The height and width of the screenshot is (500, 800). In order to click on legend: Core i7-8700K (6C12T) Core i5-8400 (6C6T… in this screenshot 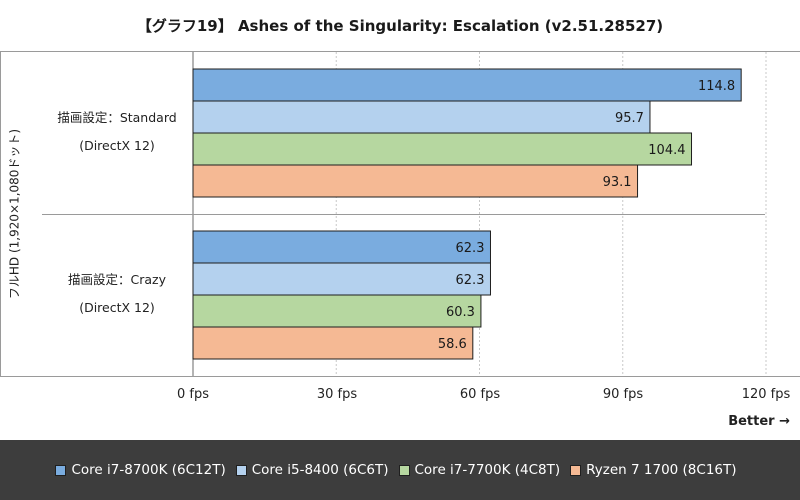, I will do `click(400, 470)`.